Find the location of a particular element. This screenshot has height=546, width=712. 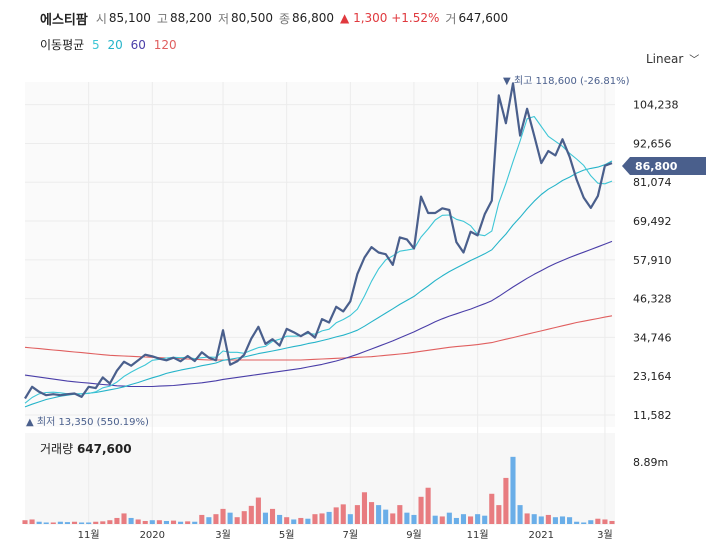

volume-label: 거 is located at coordinates (451, 18).